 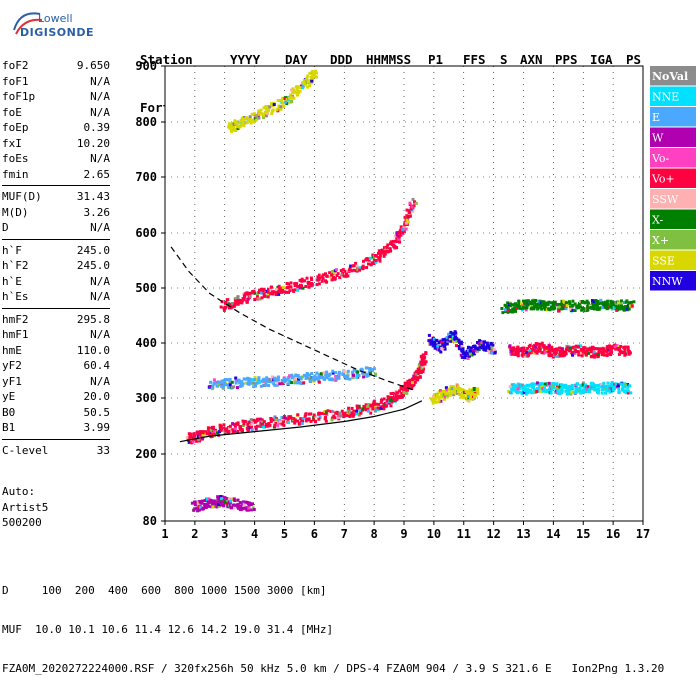 I want to click on param-value: 33, so click(x=103, y=450).